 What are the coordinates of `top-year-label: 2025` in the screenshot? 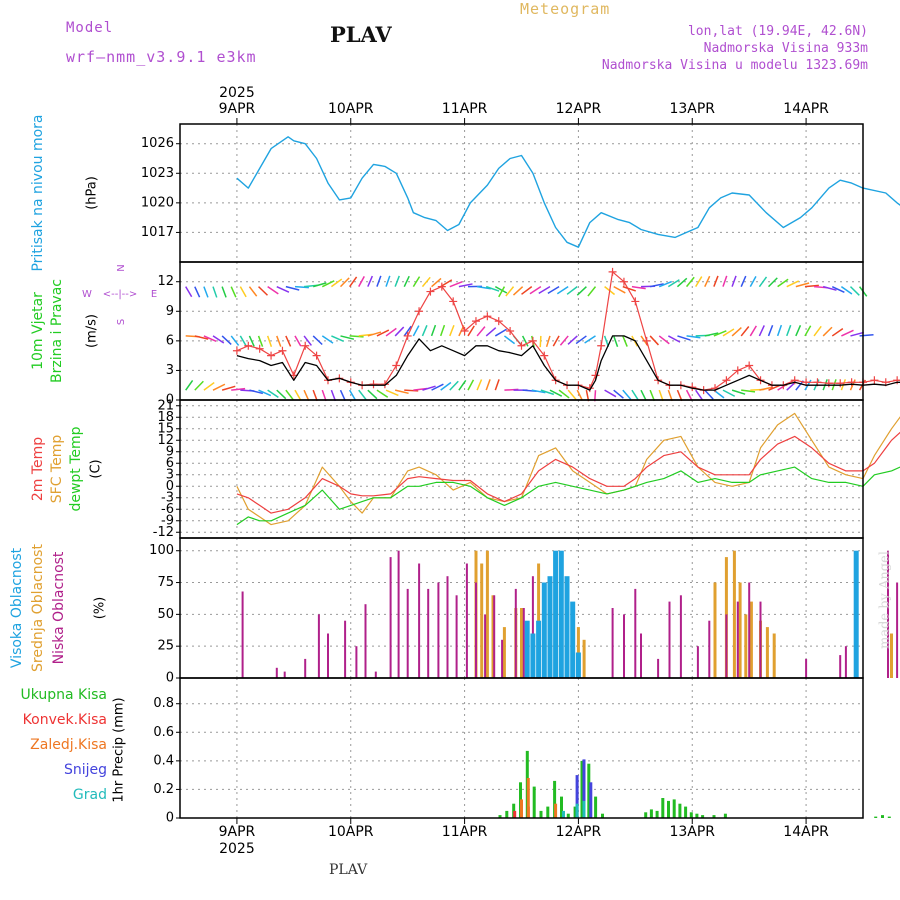 It's located at (237, 93).